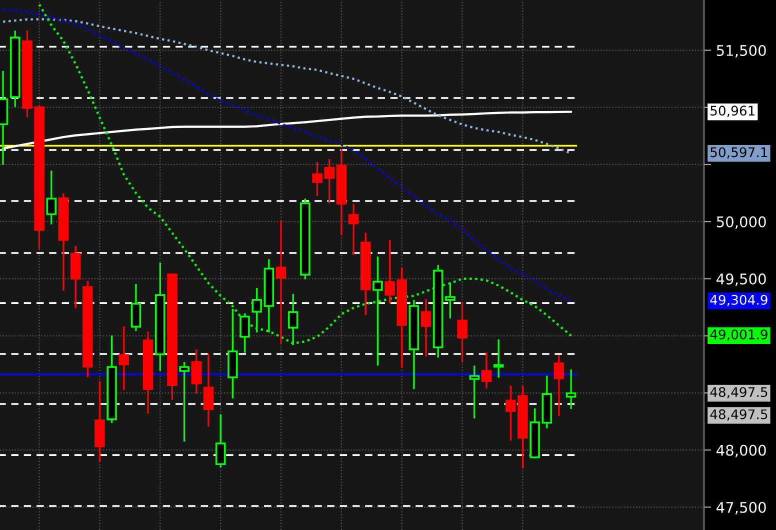 This screenshot has width=776, height=530. What do you see at coordinates (741, 451) in the screenshot?
I see `y-tick-label: 48,000` at bounding box center [741, 451].